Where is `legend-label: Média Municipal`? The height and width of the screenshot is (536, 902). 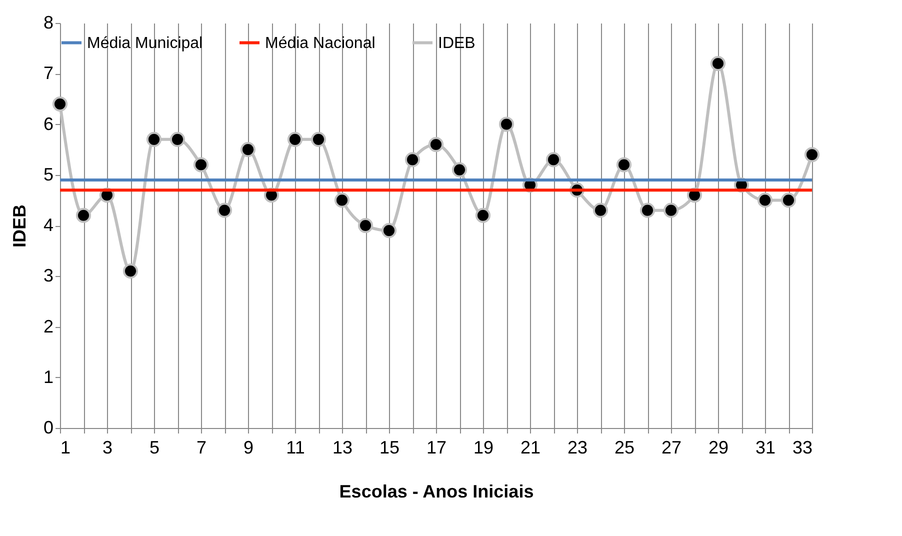
legend-label: Média Municipal is located at coordinates (145, 43).